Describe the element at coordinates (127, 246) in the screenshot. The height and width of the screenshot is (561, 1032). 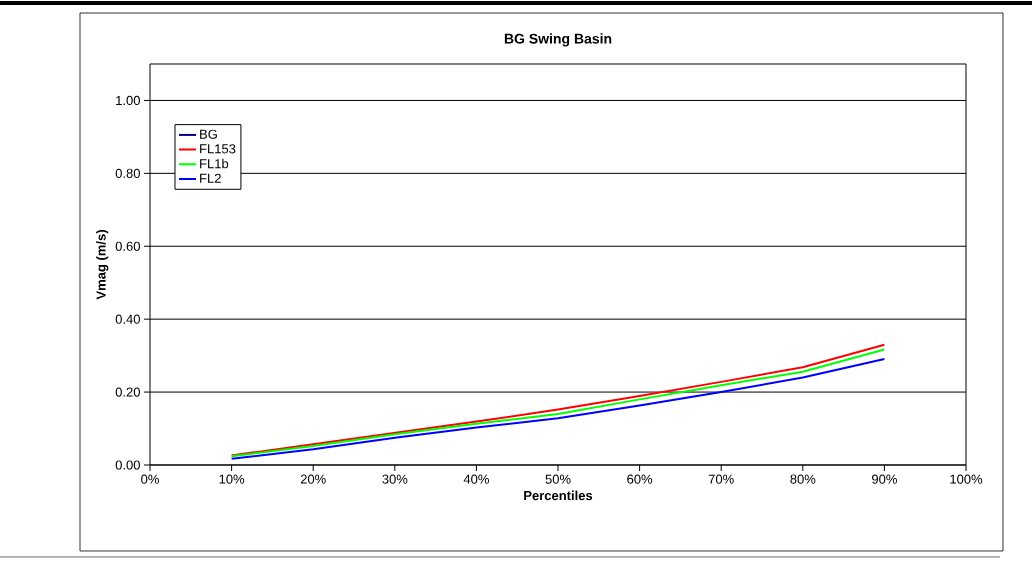
I see `y-tick-label: 0.60` at that location.